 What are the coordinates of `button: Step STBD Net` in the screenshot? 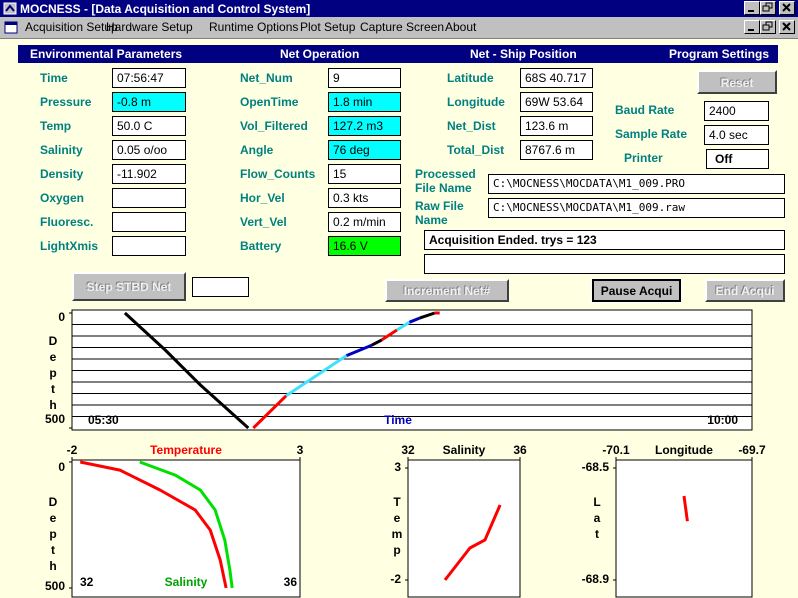 It's located at (129, 286).